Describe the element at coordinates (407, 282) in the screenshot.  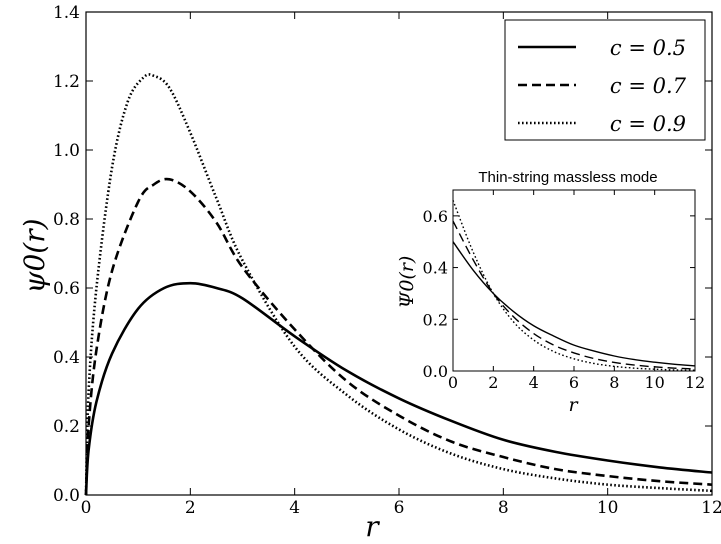
I see `inset-y-axis-label: Ψ0(r)` at that location.